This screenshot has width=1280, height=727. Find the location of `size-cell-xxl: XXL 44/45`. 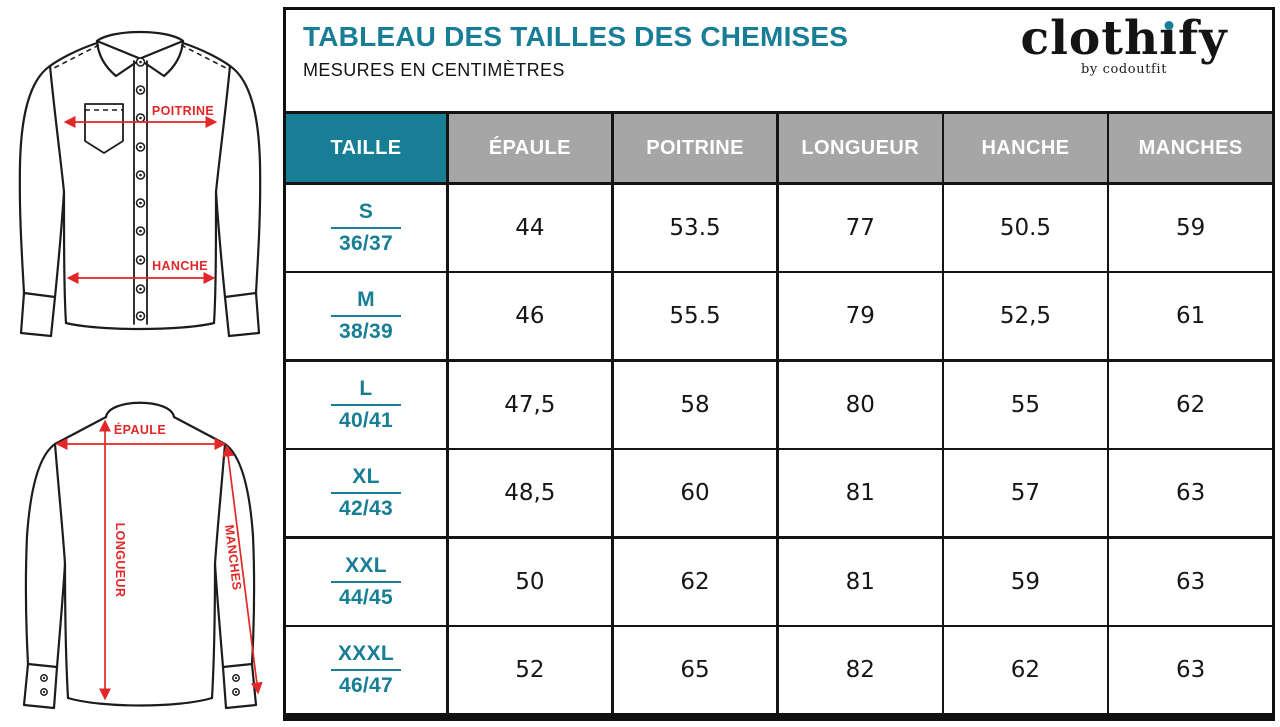

size-cell-xxl: XXL 44/45 is located at coordinates (366, 581).